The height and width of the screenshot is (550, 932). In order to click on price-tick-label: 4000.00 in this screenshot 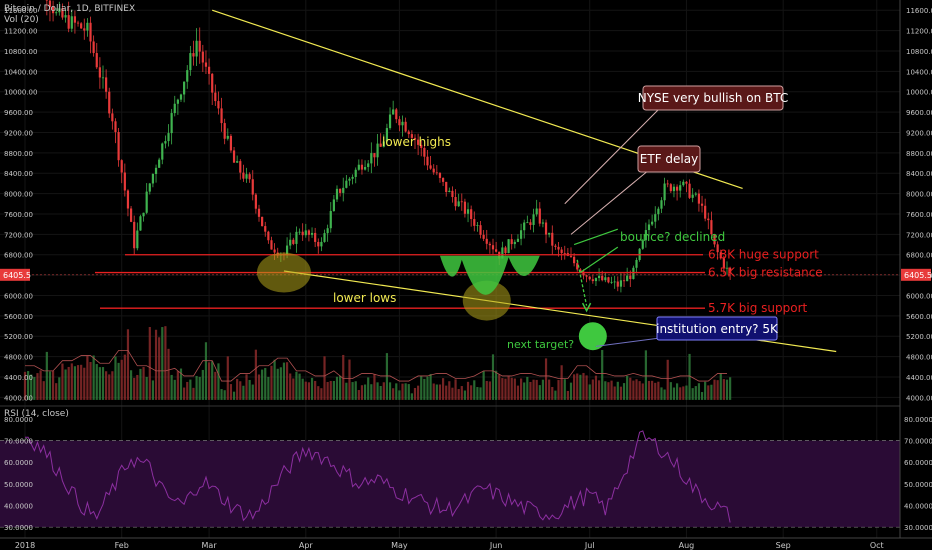, I will do `click(919, 398)`.